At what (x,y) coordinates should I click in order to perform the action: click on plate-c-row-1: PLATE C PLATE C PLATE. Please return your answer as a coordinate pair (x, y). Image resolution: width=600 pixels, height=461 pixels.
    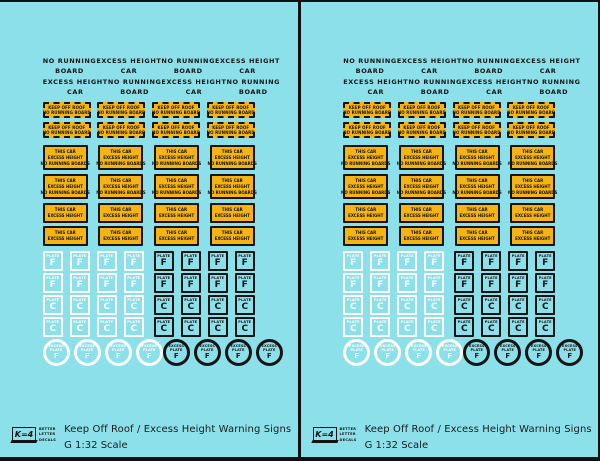
    Looking at the image, I should click on (148, 305).